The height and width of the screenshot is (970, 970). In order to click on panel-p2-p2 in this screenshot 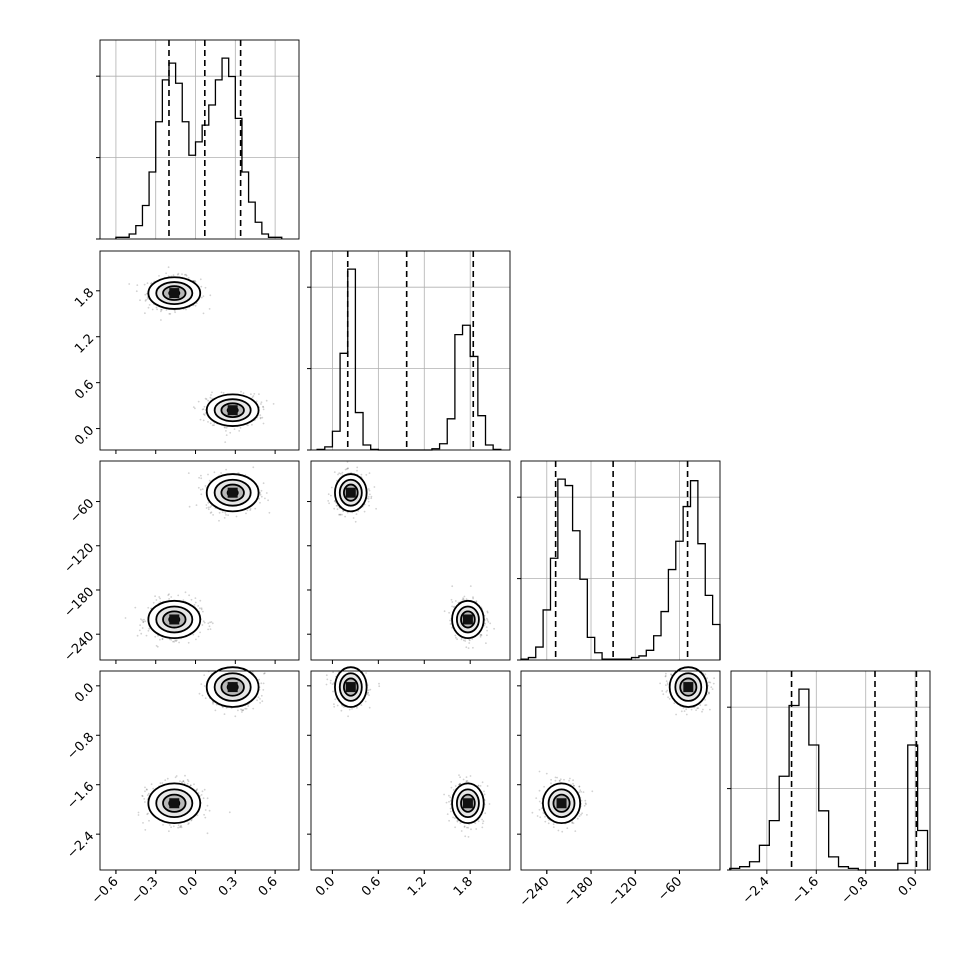, I will do `click(409, 350)`.